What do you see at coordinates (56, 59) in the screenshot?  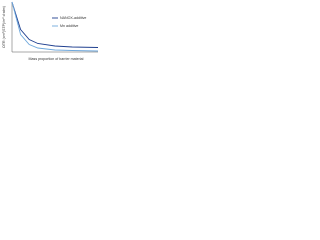 I see `x-axis-label: Mass proportion of barrier material` at bounding box center [56, 59].